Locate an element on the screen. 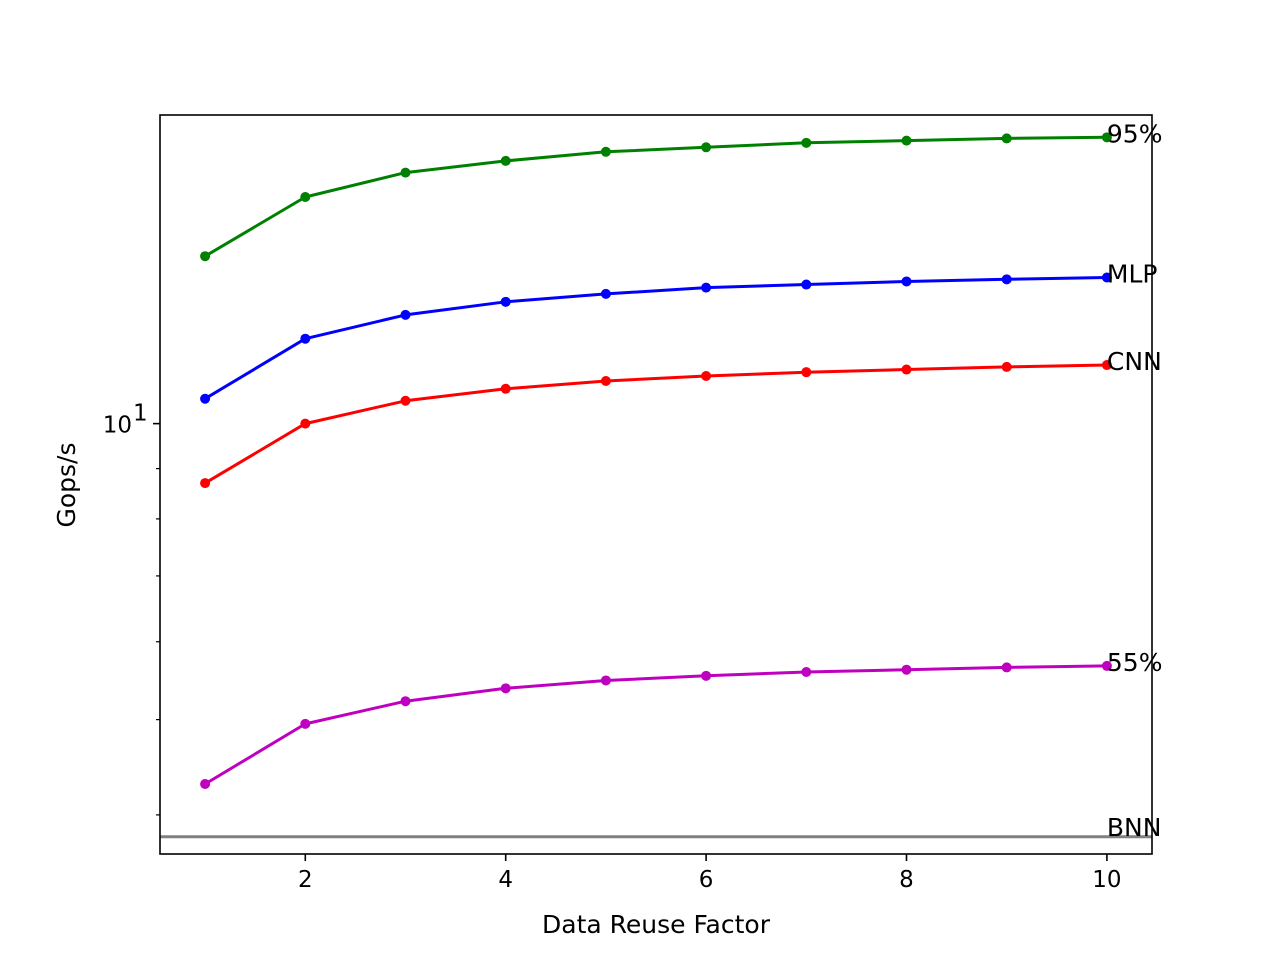 This screenshot has width=1280, height=960. x-tick-label: 4 is located at coordinates (505, 880).